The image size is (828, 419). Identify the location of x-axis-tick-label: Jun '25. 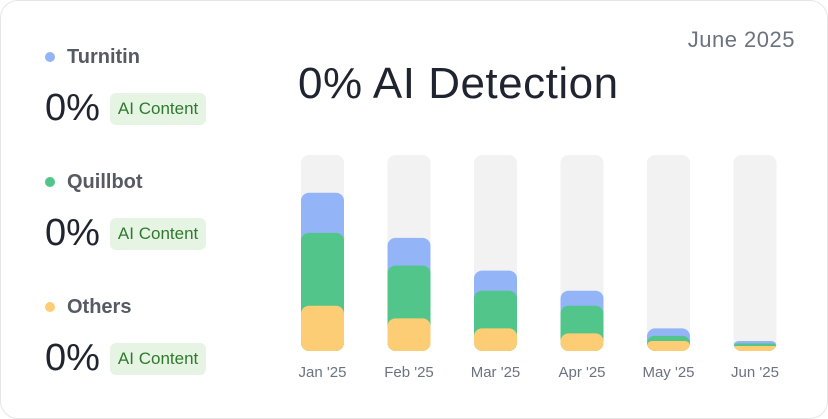
(755, 372).